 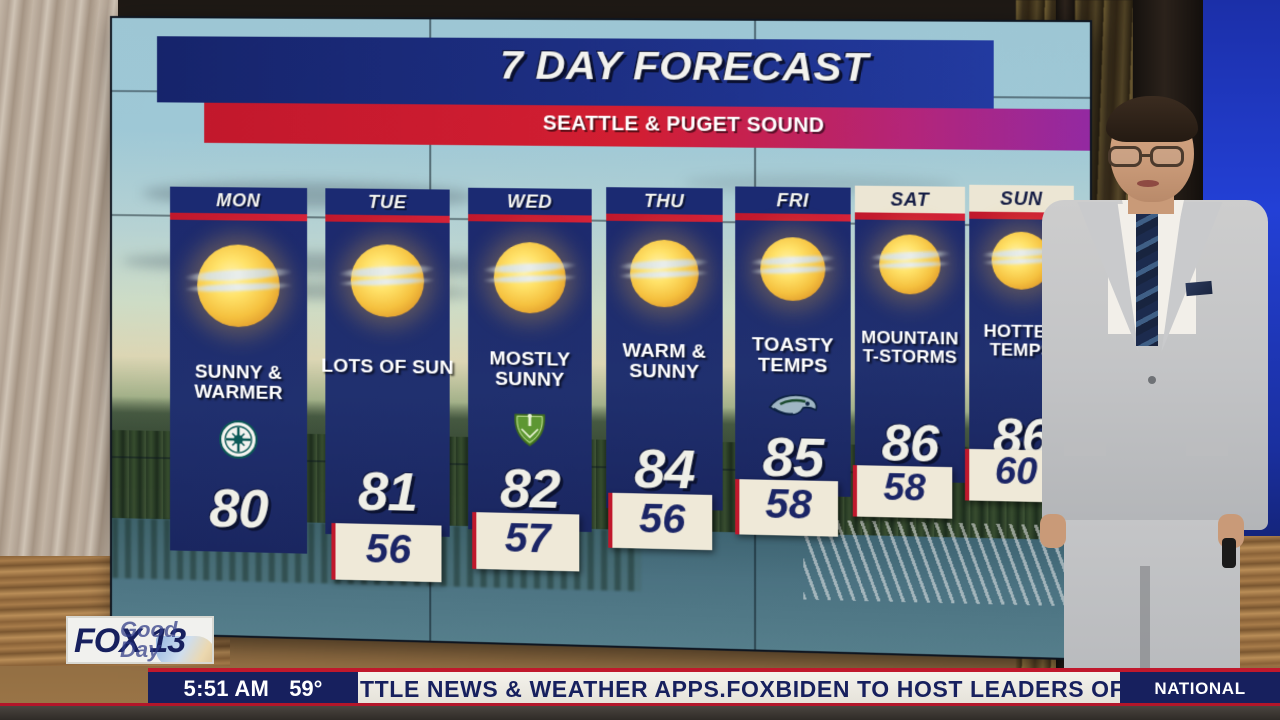 What do you see at coordinates (387, 367) in the screenshot?
I see `condition-text: LOTS OF SUN` at bounding box center [387, 367].